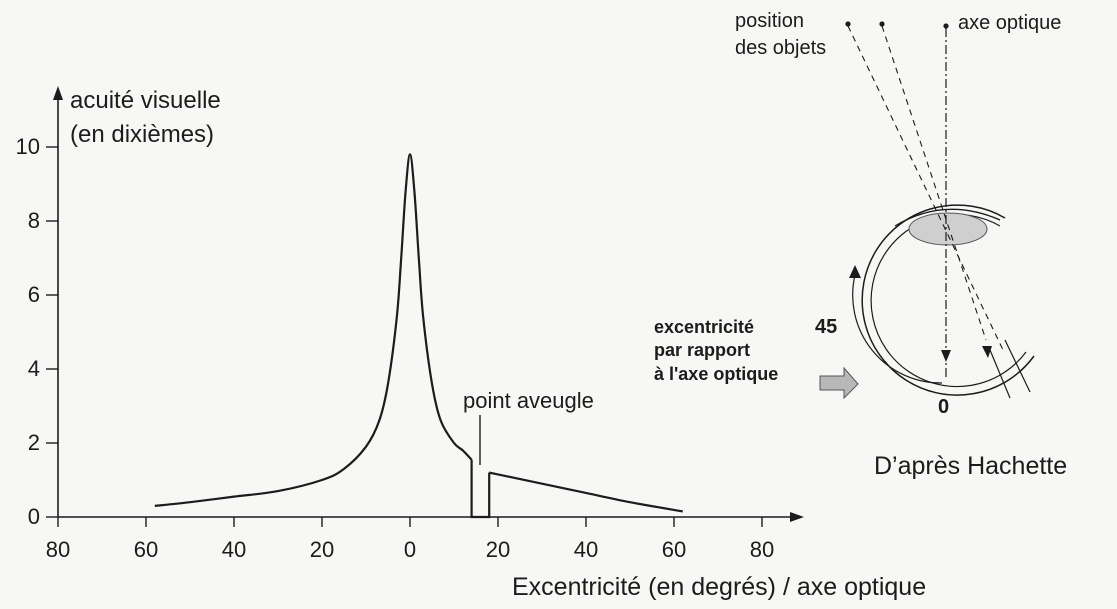  Describe the element at coordinates (34, 442) in the screenshot. I see `y-tick-label: 2` at that location.